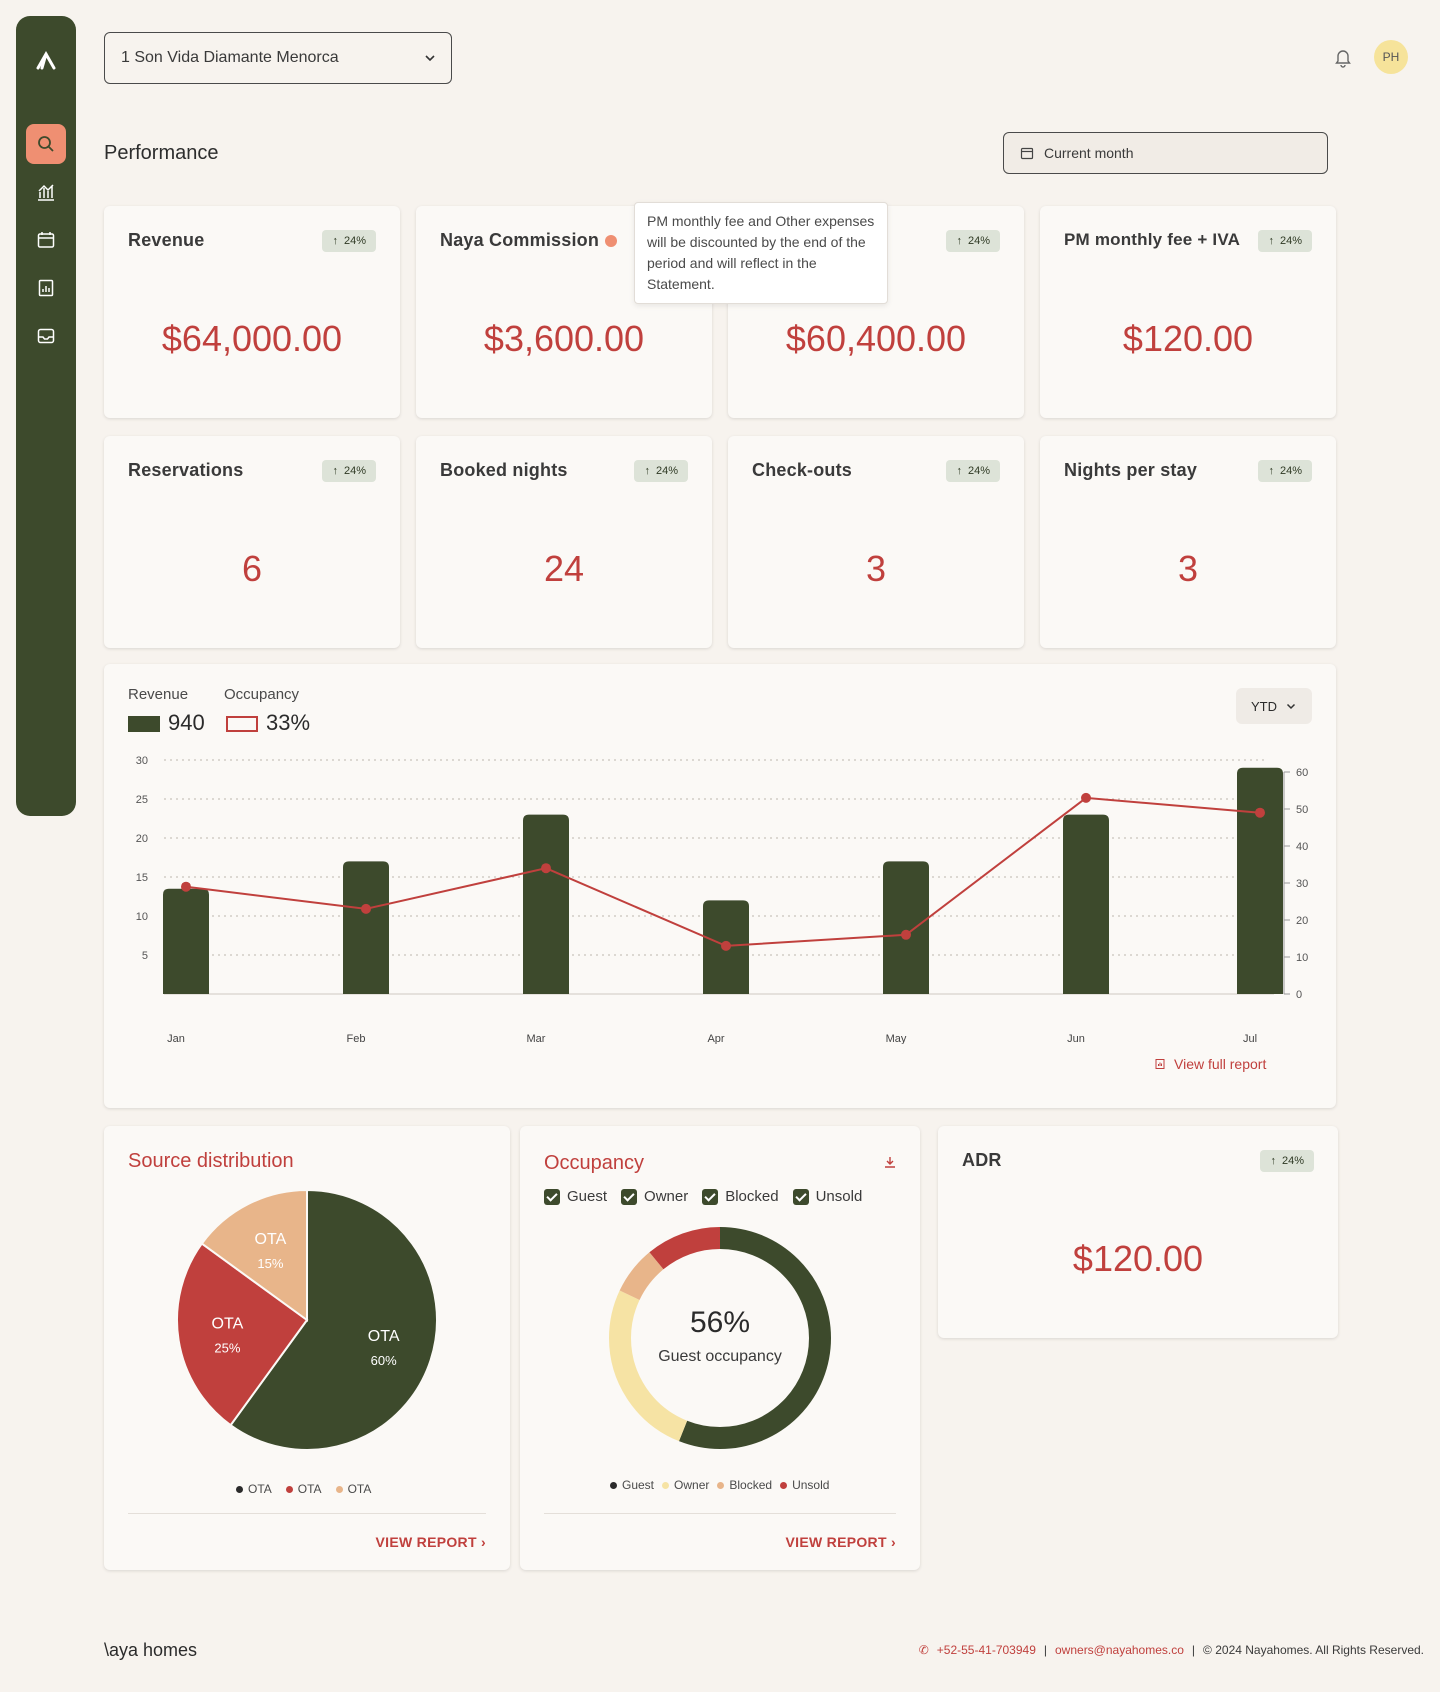  Describe the element at coordinates (720, 1356) in the screenshot. I see `donut-center-label: Guest occupancy` at that location.